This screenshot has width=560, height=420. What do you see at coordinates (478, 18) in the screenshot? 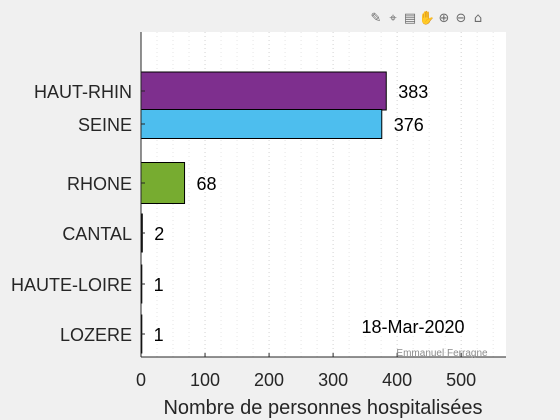
I see `home-icon: ⌂` at bounding box center [478, 18].